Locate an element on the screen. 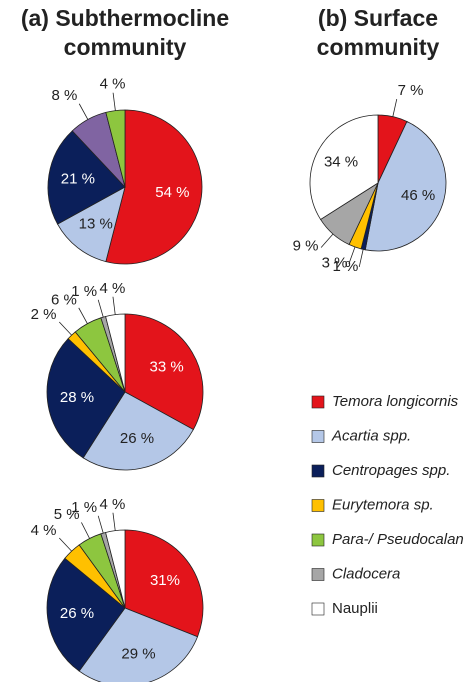 The width and height of the screenshot is (464, 682). legend-label: Nauplii is located at coordinates (355, 608).